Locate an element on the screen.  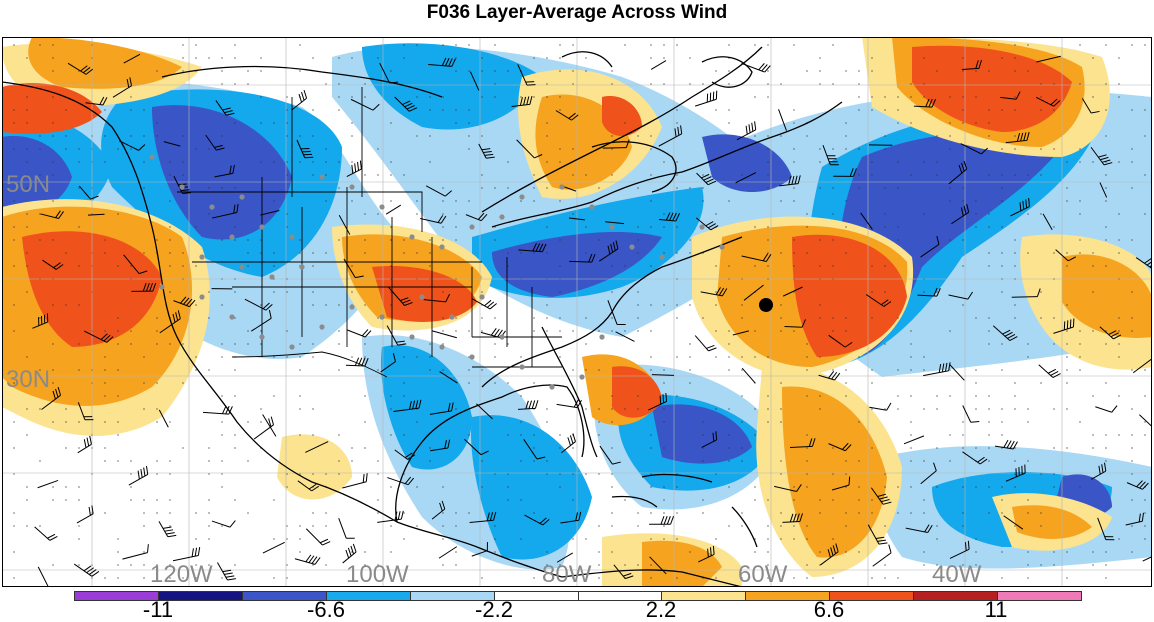
colorbar-label: 2.2 is located at coordinates (661, 609).